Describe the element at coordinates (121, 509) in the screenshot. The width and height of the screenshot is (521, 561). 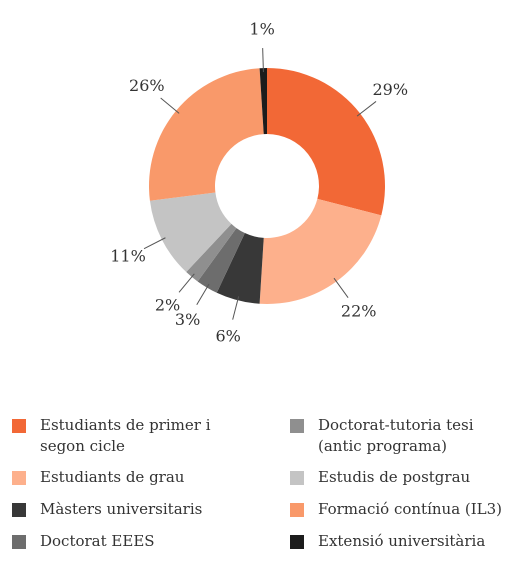
I see `legend-label: Màsters universitaris` at that location.